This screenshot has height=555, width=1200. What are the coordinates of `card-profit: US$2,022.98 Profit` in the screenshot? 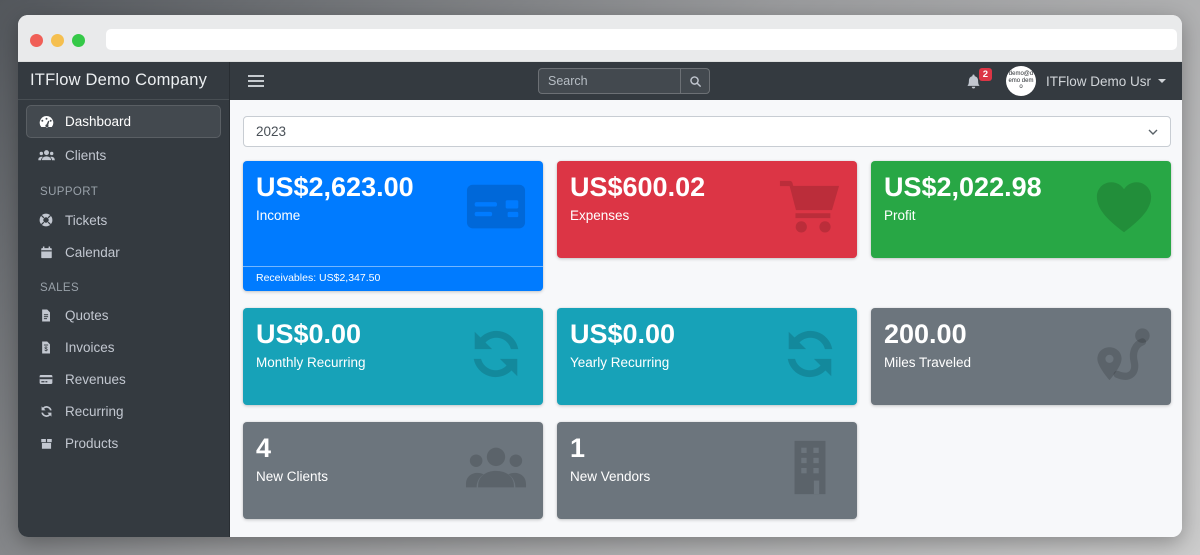 It's located at (1021, 209).